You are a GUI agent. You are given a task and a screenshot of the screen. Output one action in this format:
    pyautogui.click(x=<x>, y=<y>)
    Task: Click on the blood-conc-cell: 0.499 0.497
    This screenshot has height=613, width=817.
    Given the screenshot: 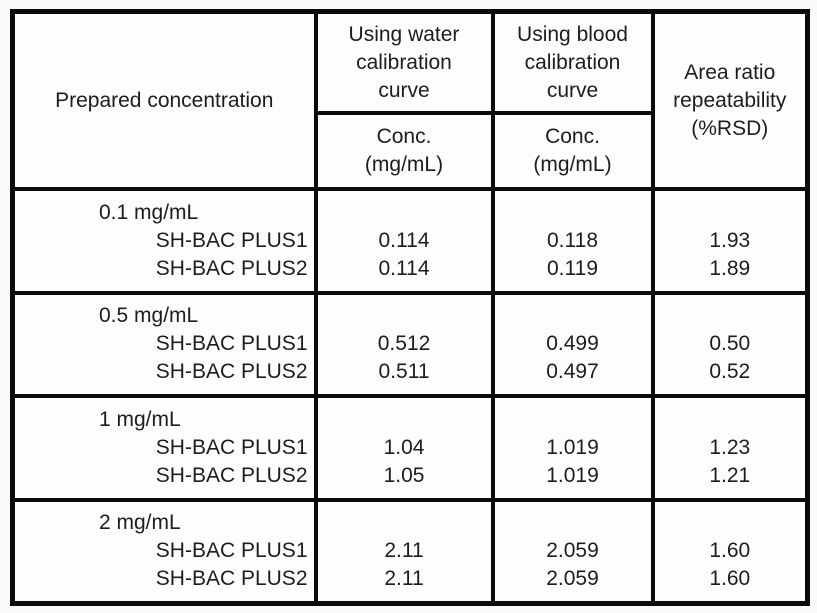 What is the action you would take?
    pyautogui.click(x=572, y=344)
    